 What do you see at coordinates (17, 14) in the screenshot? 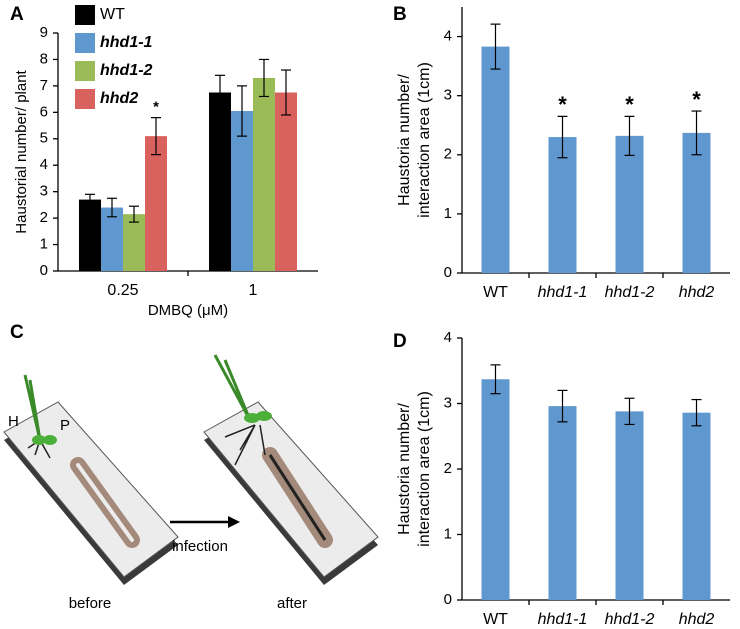
I see `panel-label: A` at bounding box center [17, 14].